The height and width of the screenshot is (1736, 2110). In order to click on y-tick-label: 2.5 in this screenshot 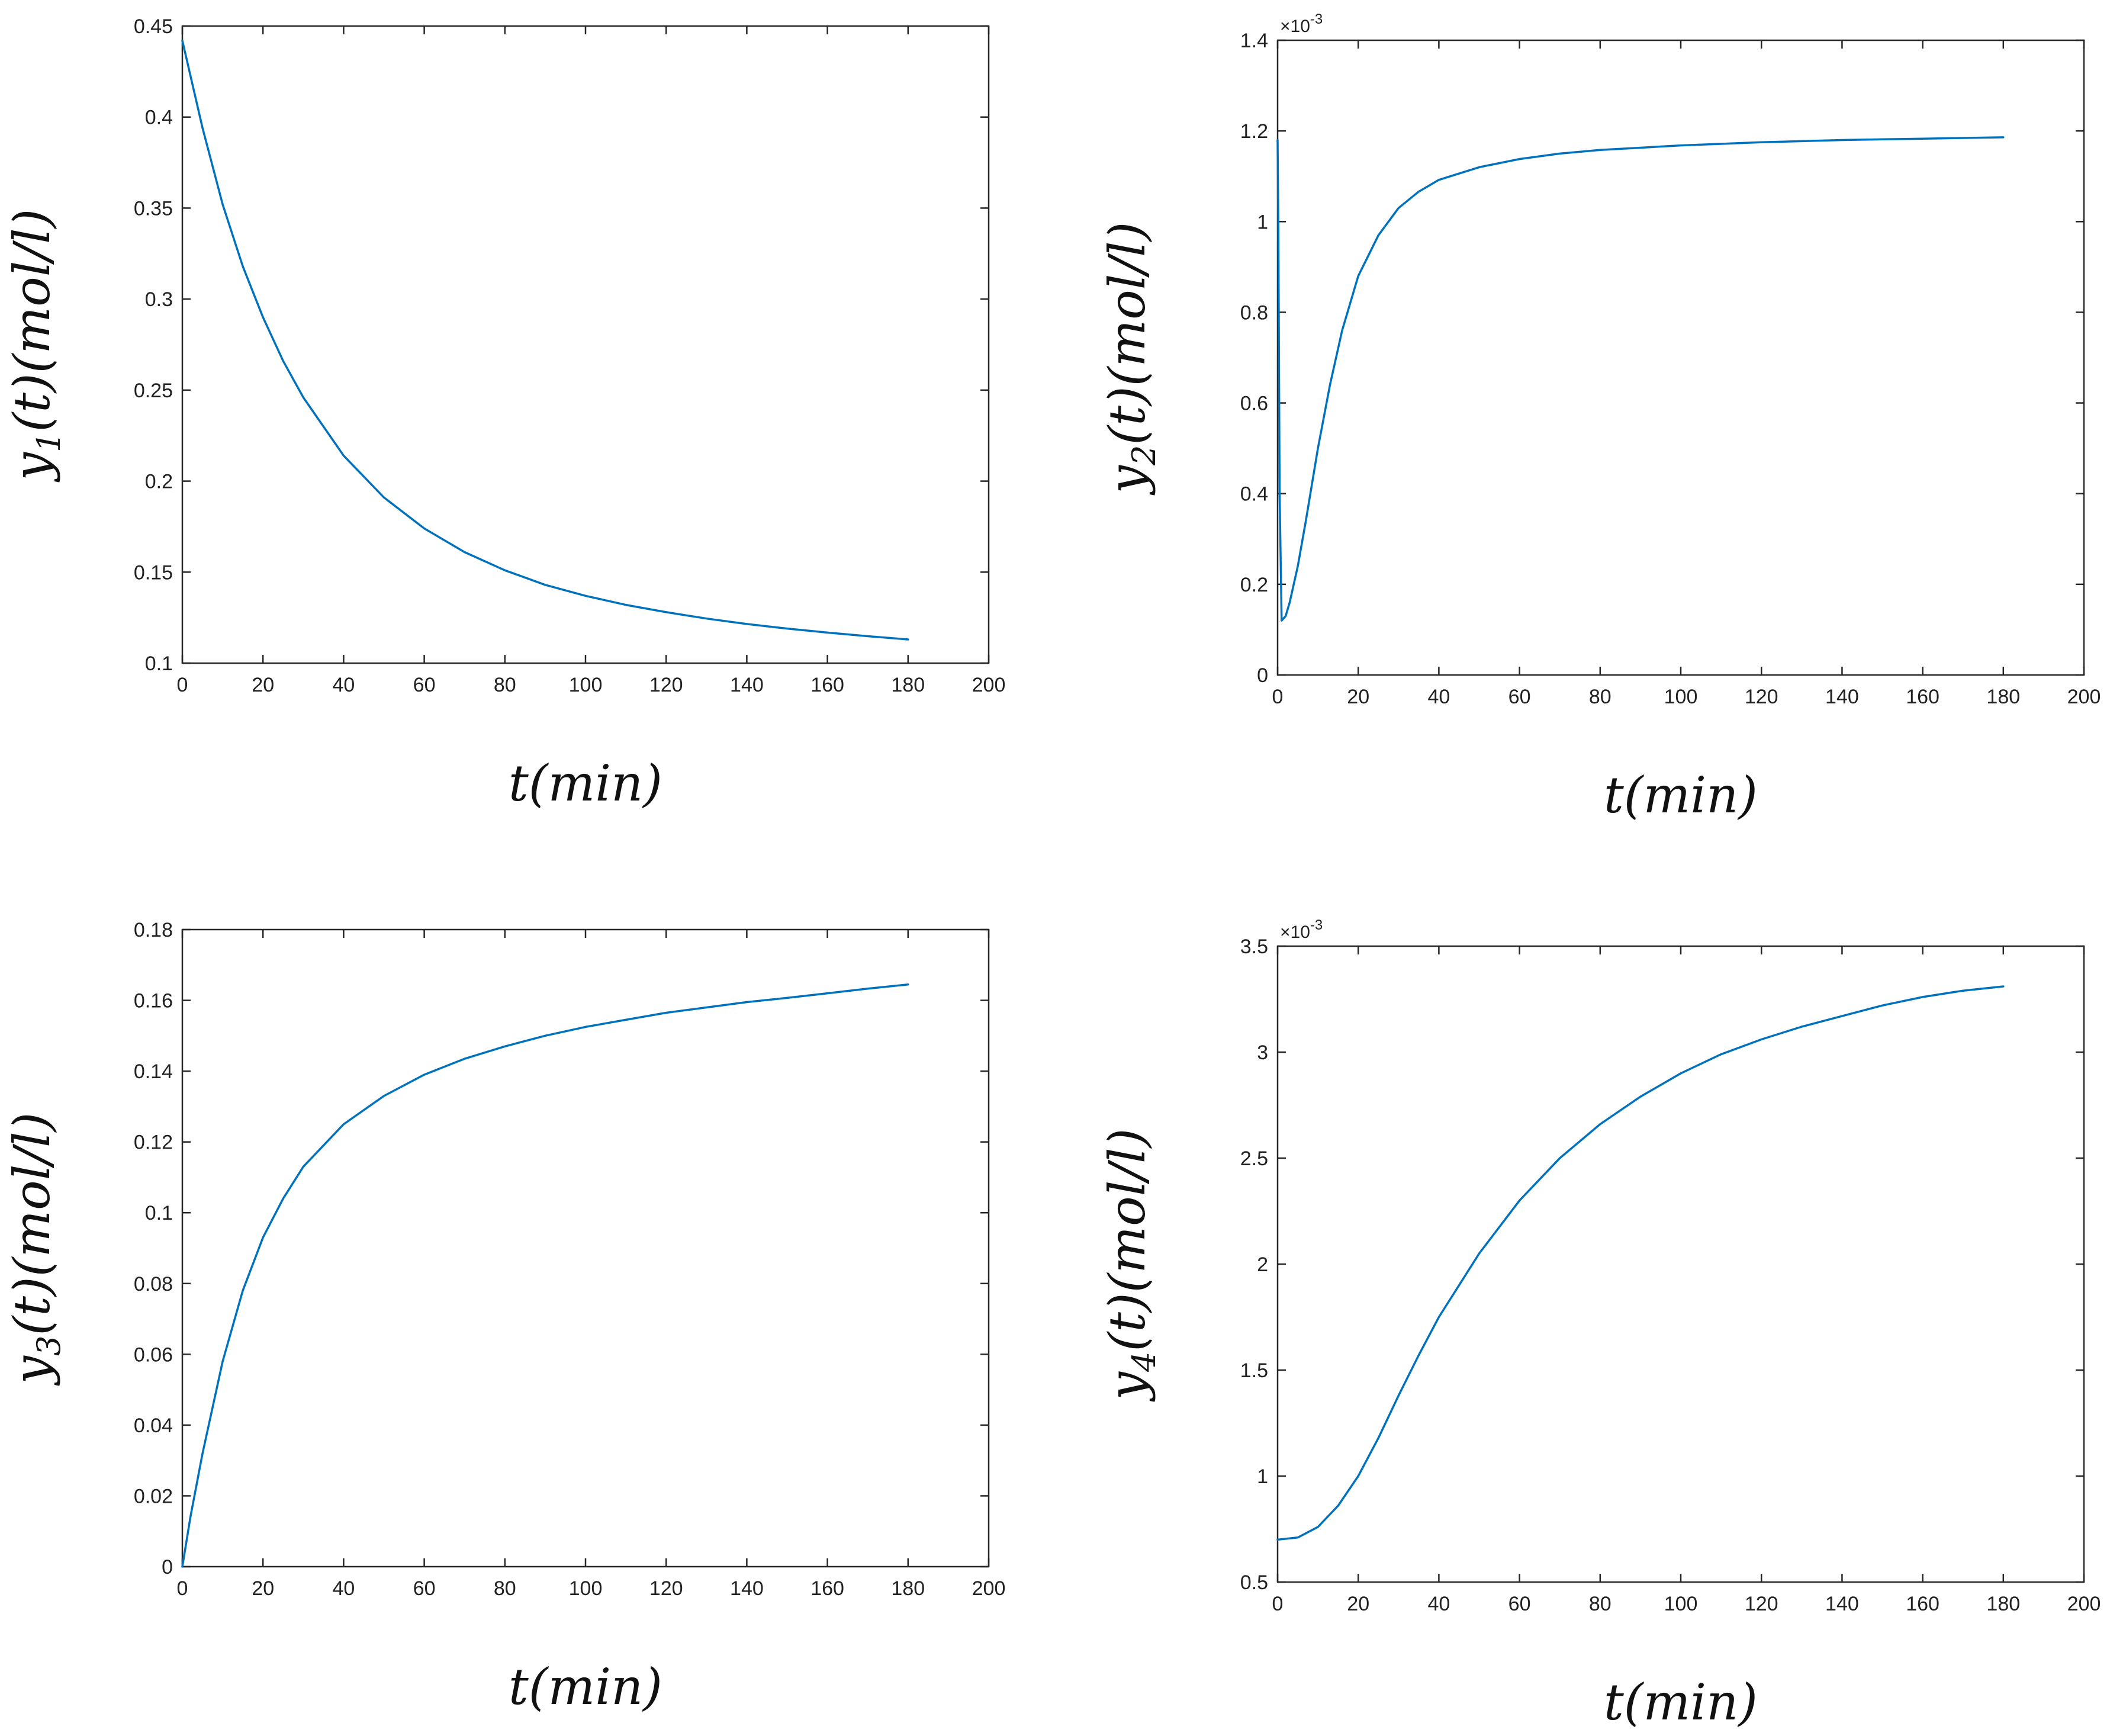, I will do `click(1254, 1158)`.